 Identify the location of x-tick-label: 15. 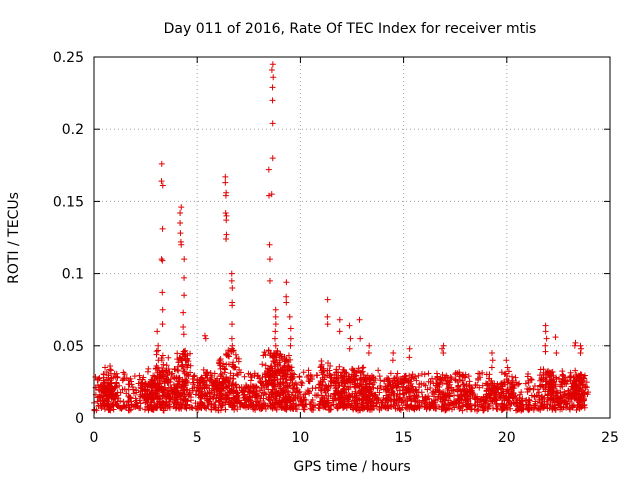
(404, 438).